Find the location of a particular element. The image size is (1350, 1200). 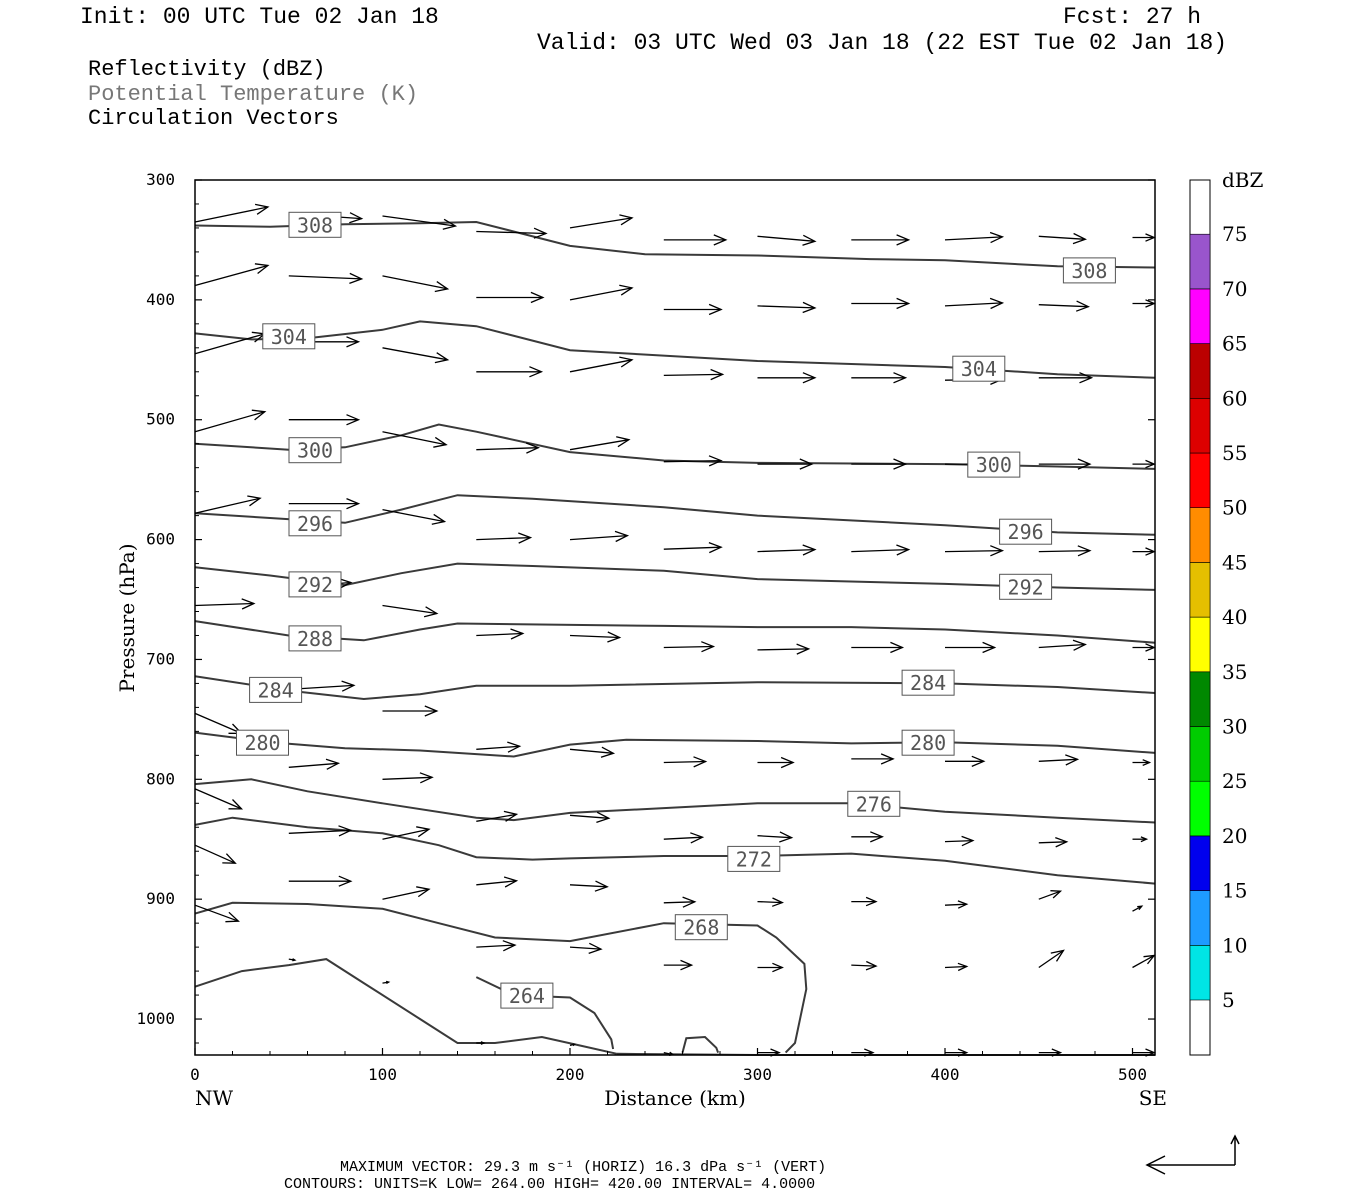

contour-label-264: 264 is located at coordinates (527, 995).